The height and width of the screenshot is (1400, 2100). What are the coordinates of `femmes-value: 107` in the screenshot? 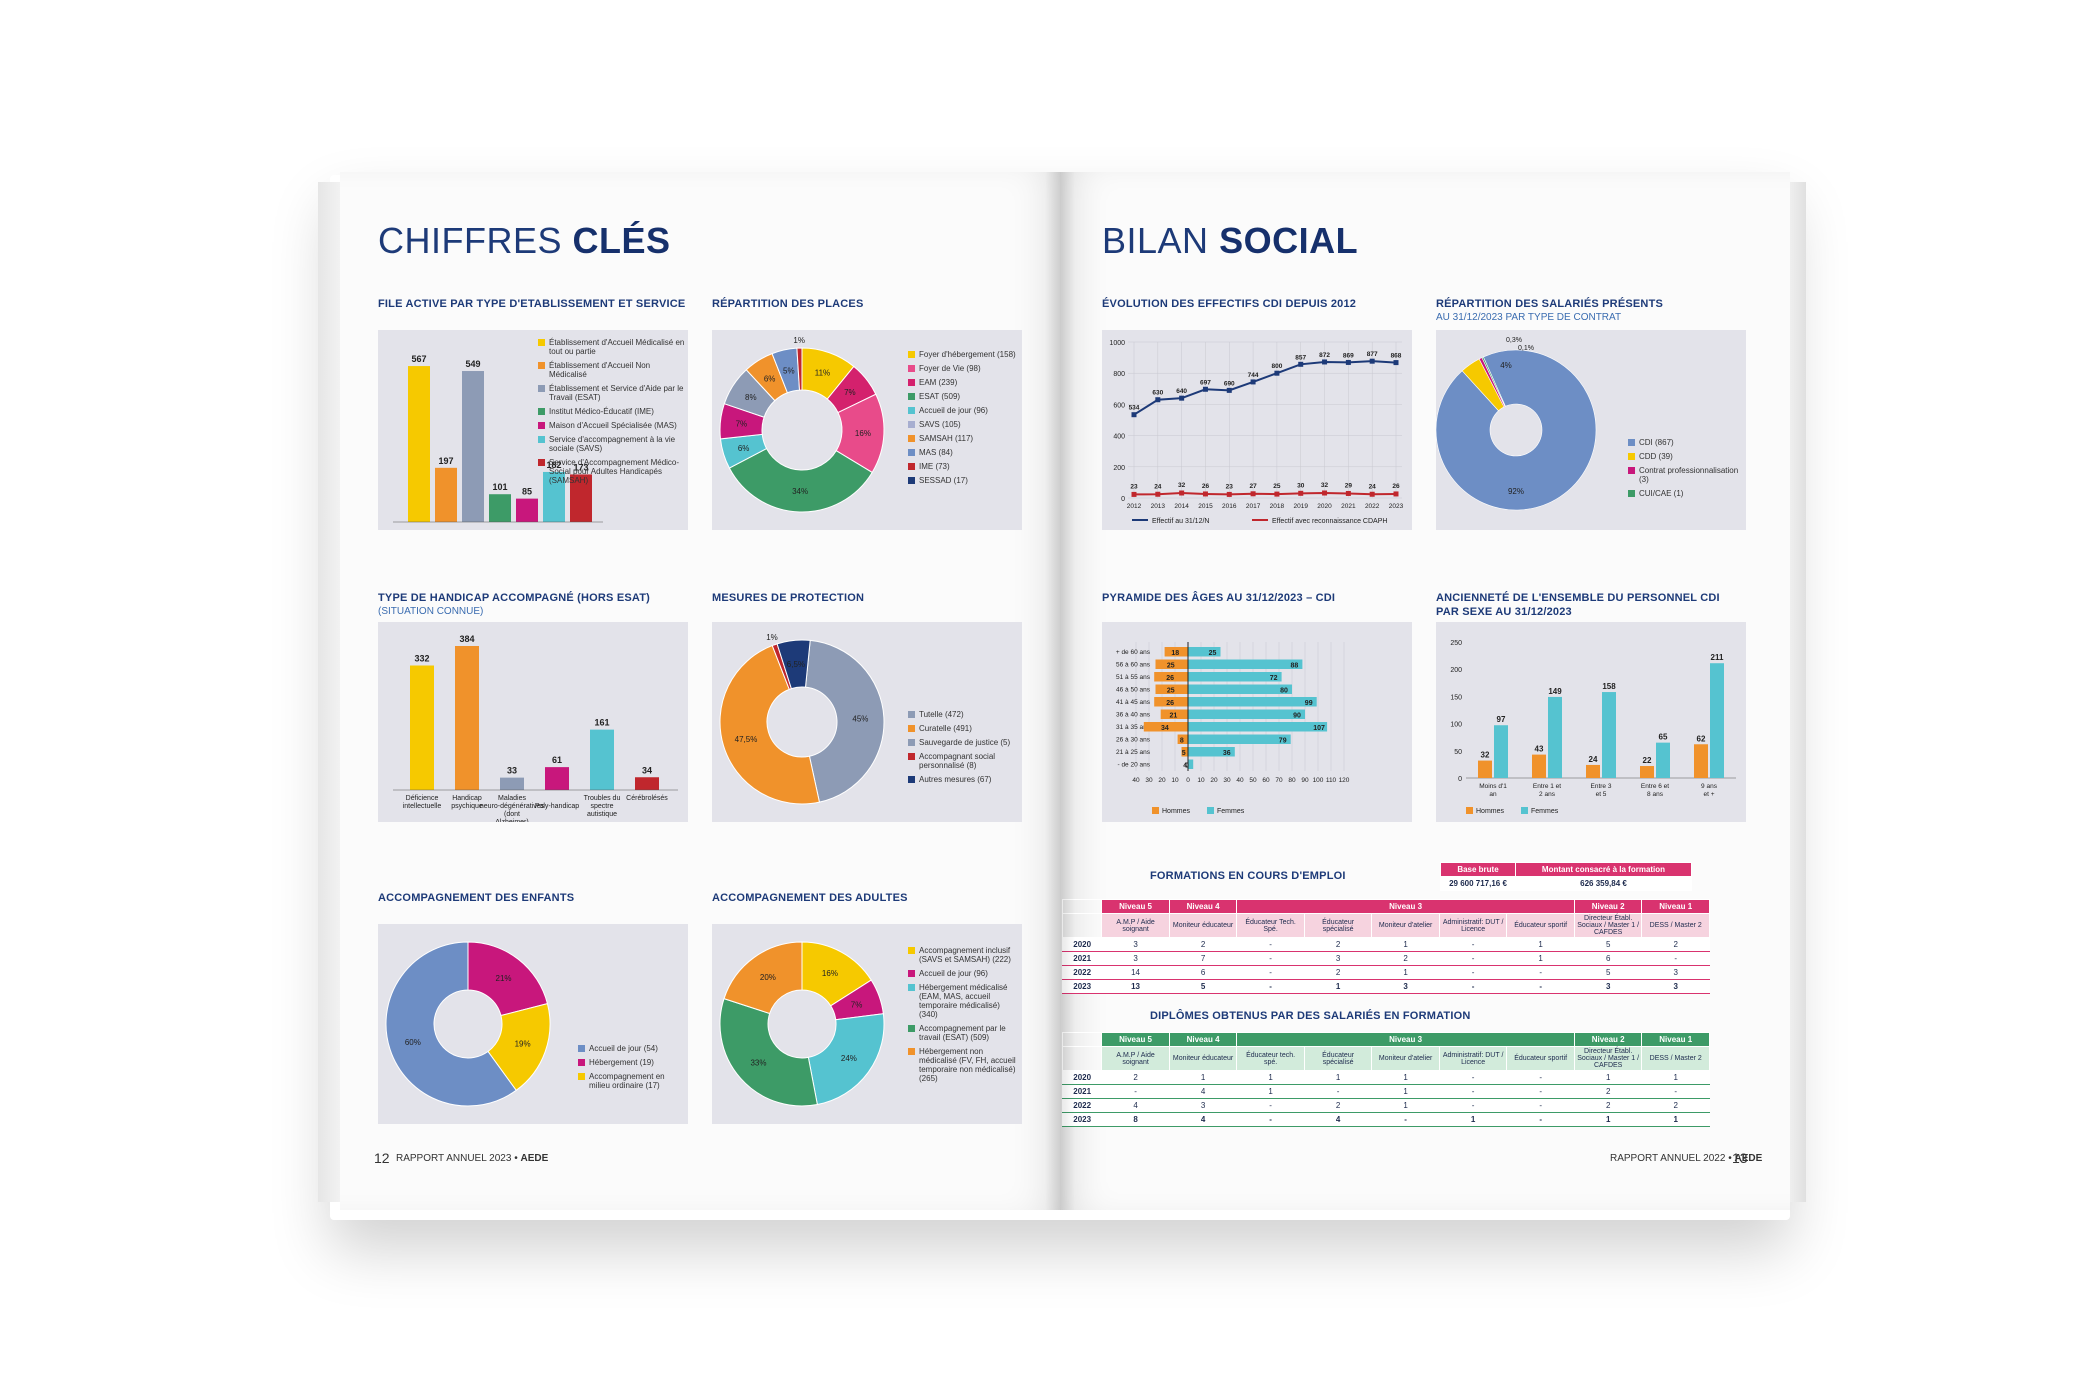 It's located at (1319, 728).